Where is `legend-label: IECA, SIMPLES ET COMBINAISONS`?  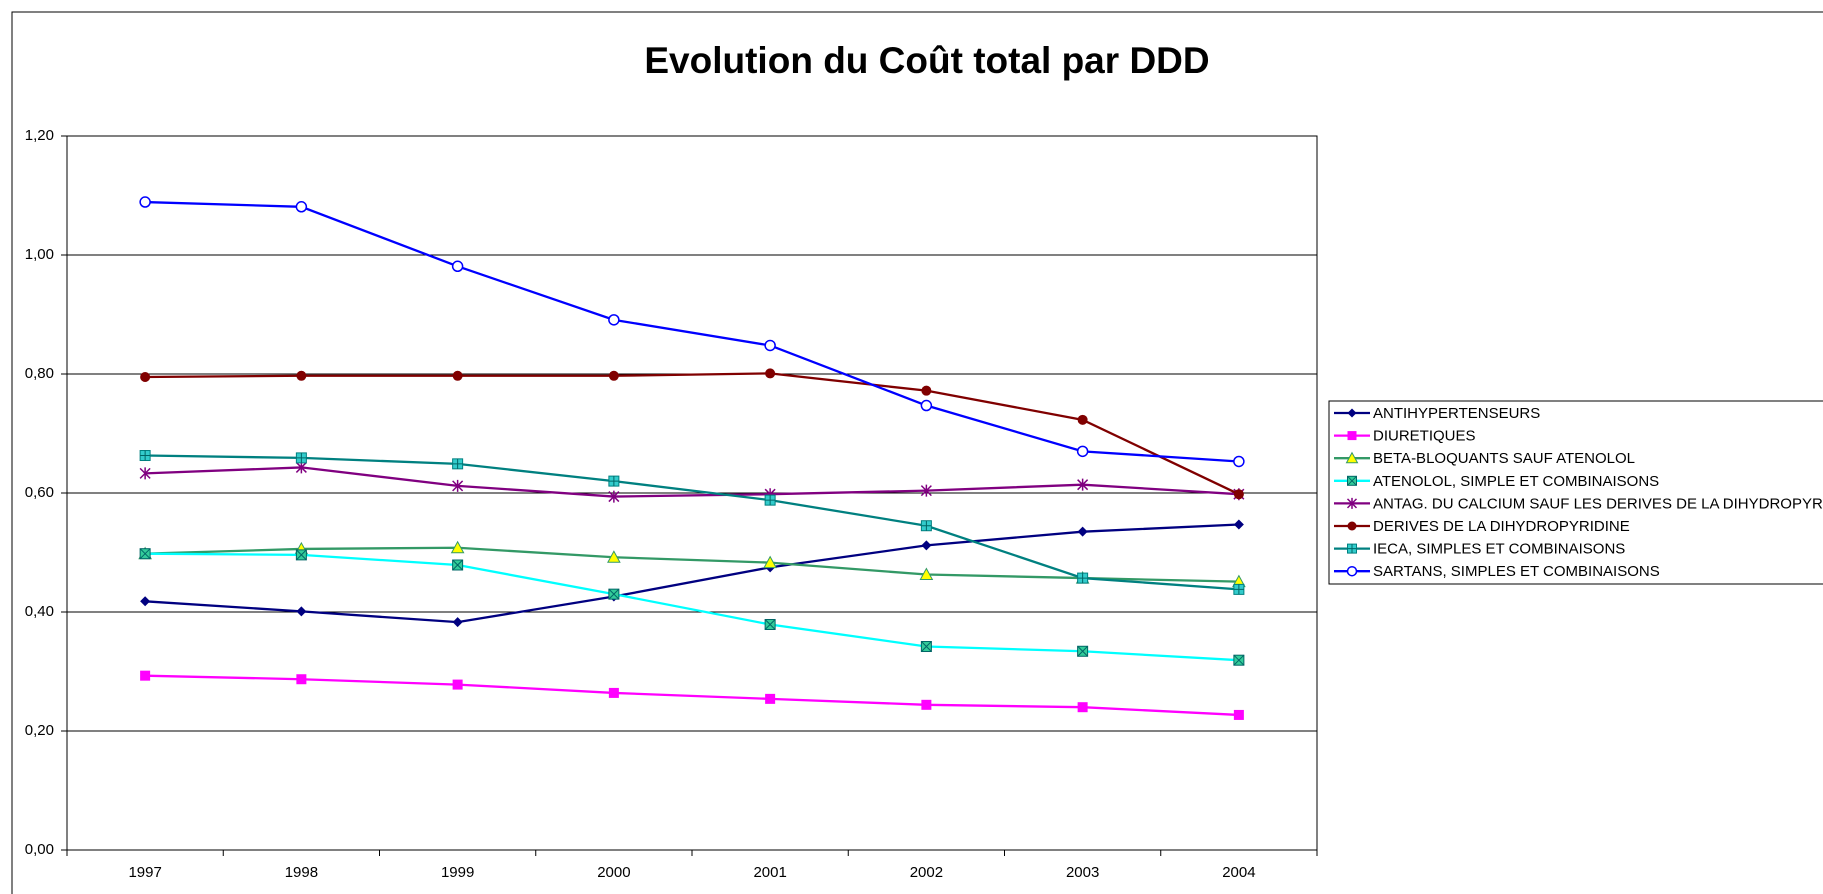 legend-label: IECA, SIMPLES ET COMBINAISONS is located at coordinates (1499, 549).